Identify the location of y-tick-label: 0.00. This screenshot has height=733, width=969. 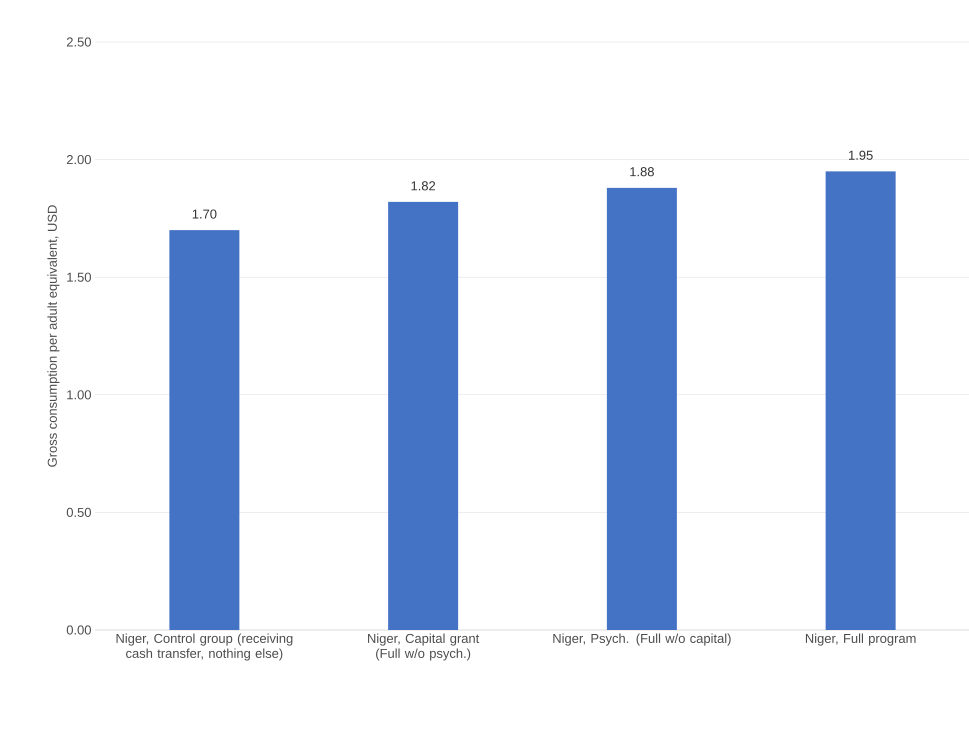
(78, 630).